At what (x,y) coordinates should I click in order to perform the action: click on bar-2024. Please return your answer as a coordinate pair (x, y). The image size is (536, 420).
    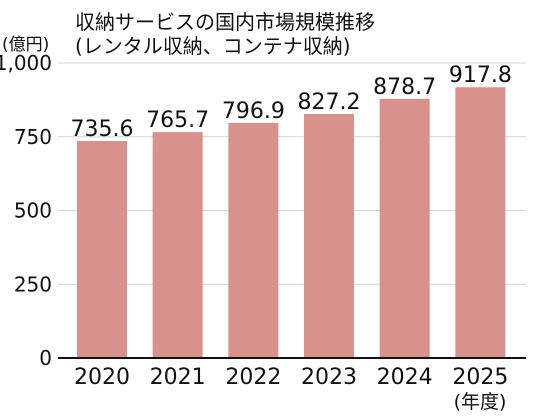
    Looking at the image, I should click on (404, 228).